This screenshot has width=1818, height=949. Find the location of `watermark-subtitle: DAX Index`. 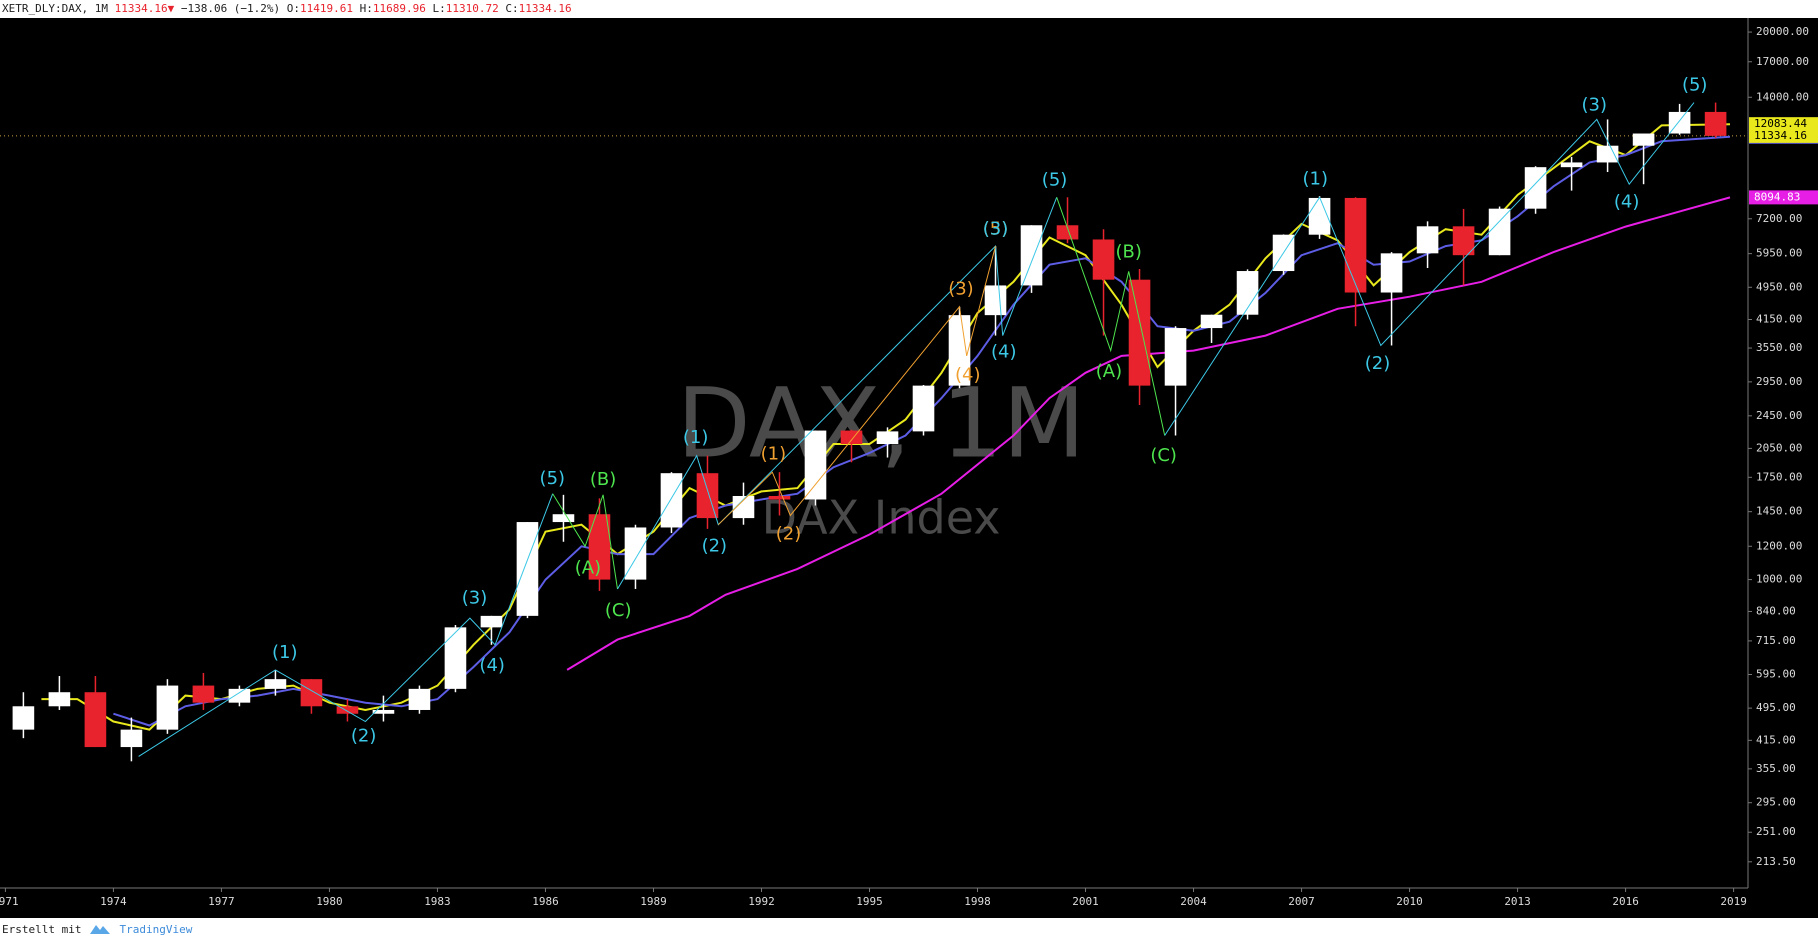

watermark-subtitle: DAX Index is located at coordinates (881, 518).